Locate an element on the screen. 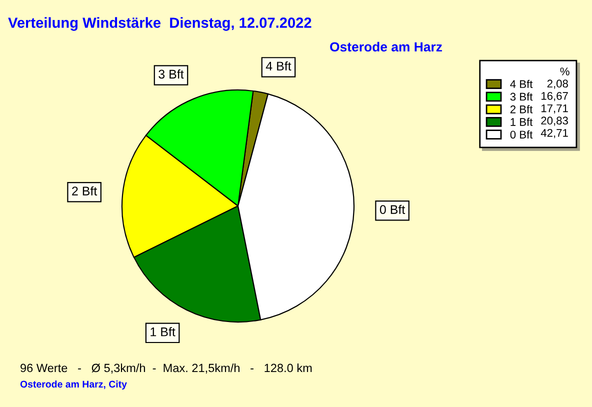 Image resolution: width=592 pixels, height=407 pixels. chart-subtitle: Osterode am Harz is located at coordinates (386, 47).